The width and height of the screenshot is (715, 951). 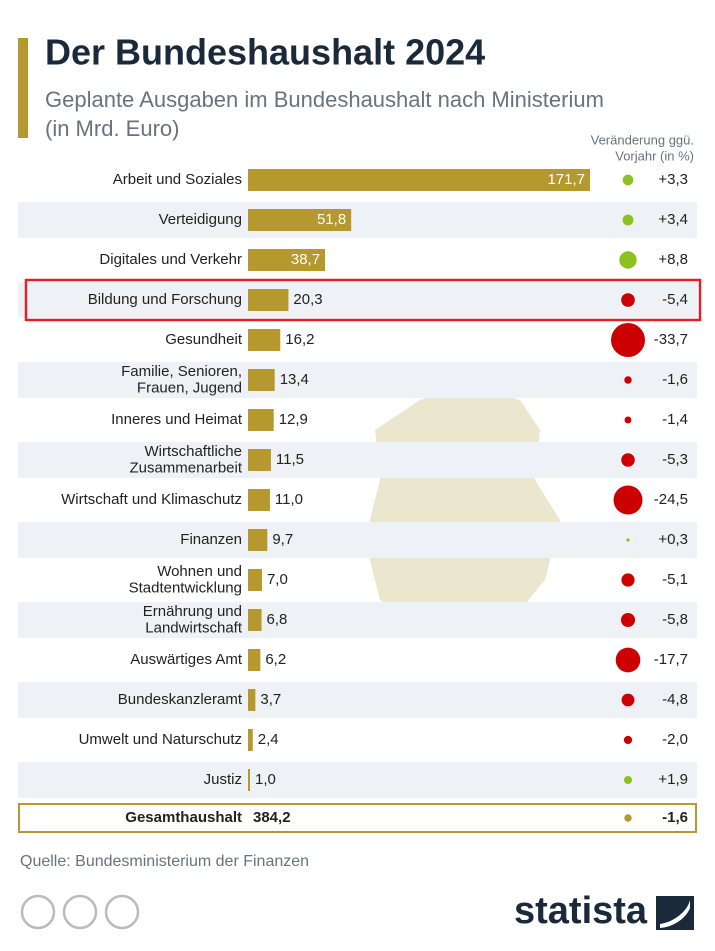 What do you see at coordinates (185, 580) in the screenshot?
I see `category-label: Wohnen und Stadtentwicklung` at bounding box center [185, 580].